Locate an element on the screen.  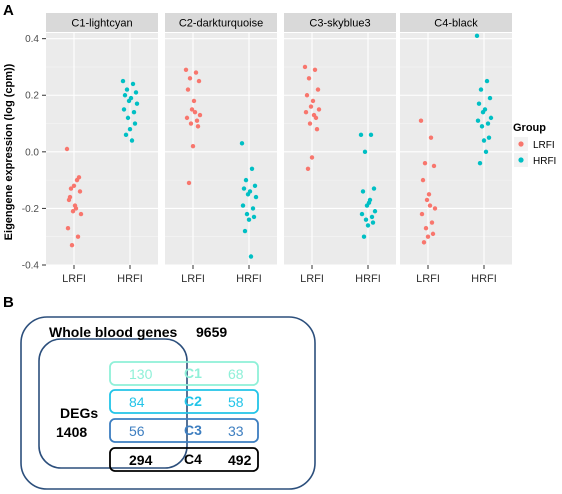
y-axis-title: Eigengene expression (log (cpm)) is located at coordinates (9, 151).